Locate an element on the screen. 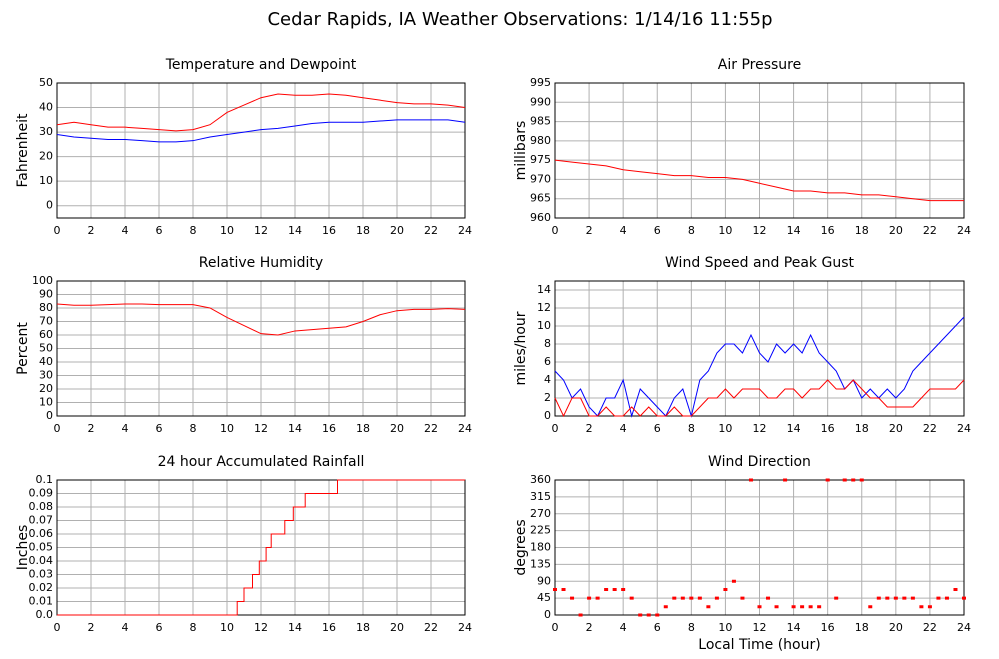  y-tick-label: 0.1 is located at coordinates (45, 479).